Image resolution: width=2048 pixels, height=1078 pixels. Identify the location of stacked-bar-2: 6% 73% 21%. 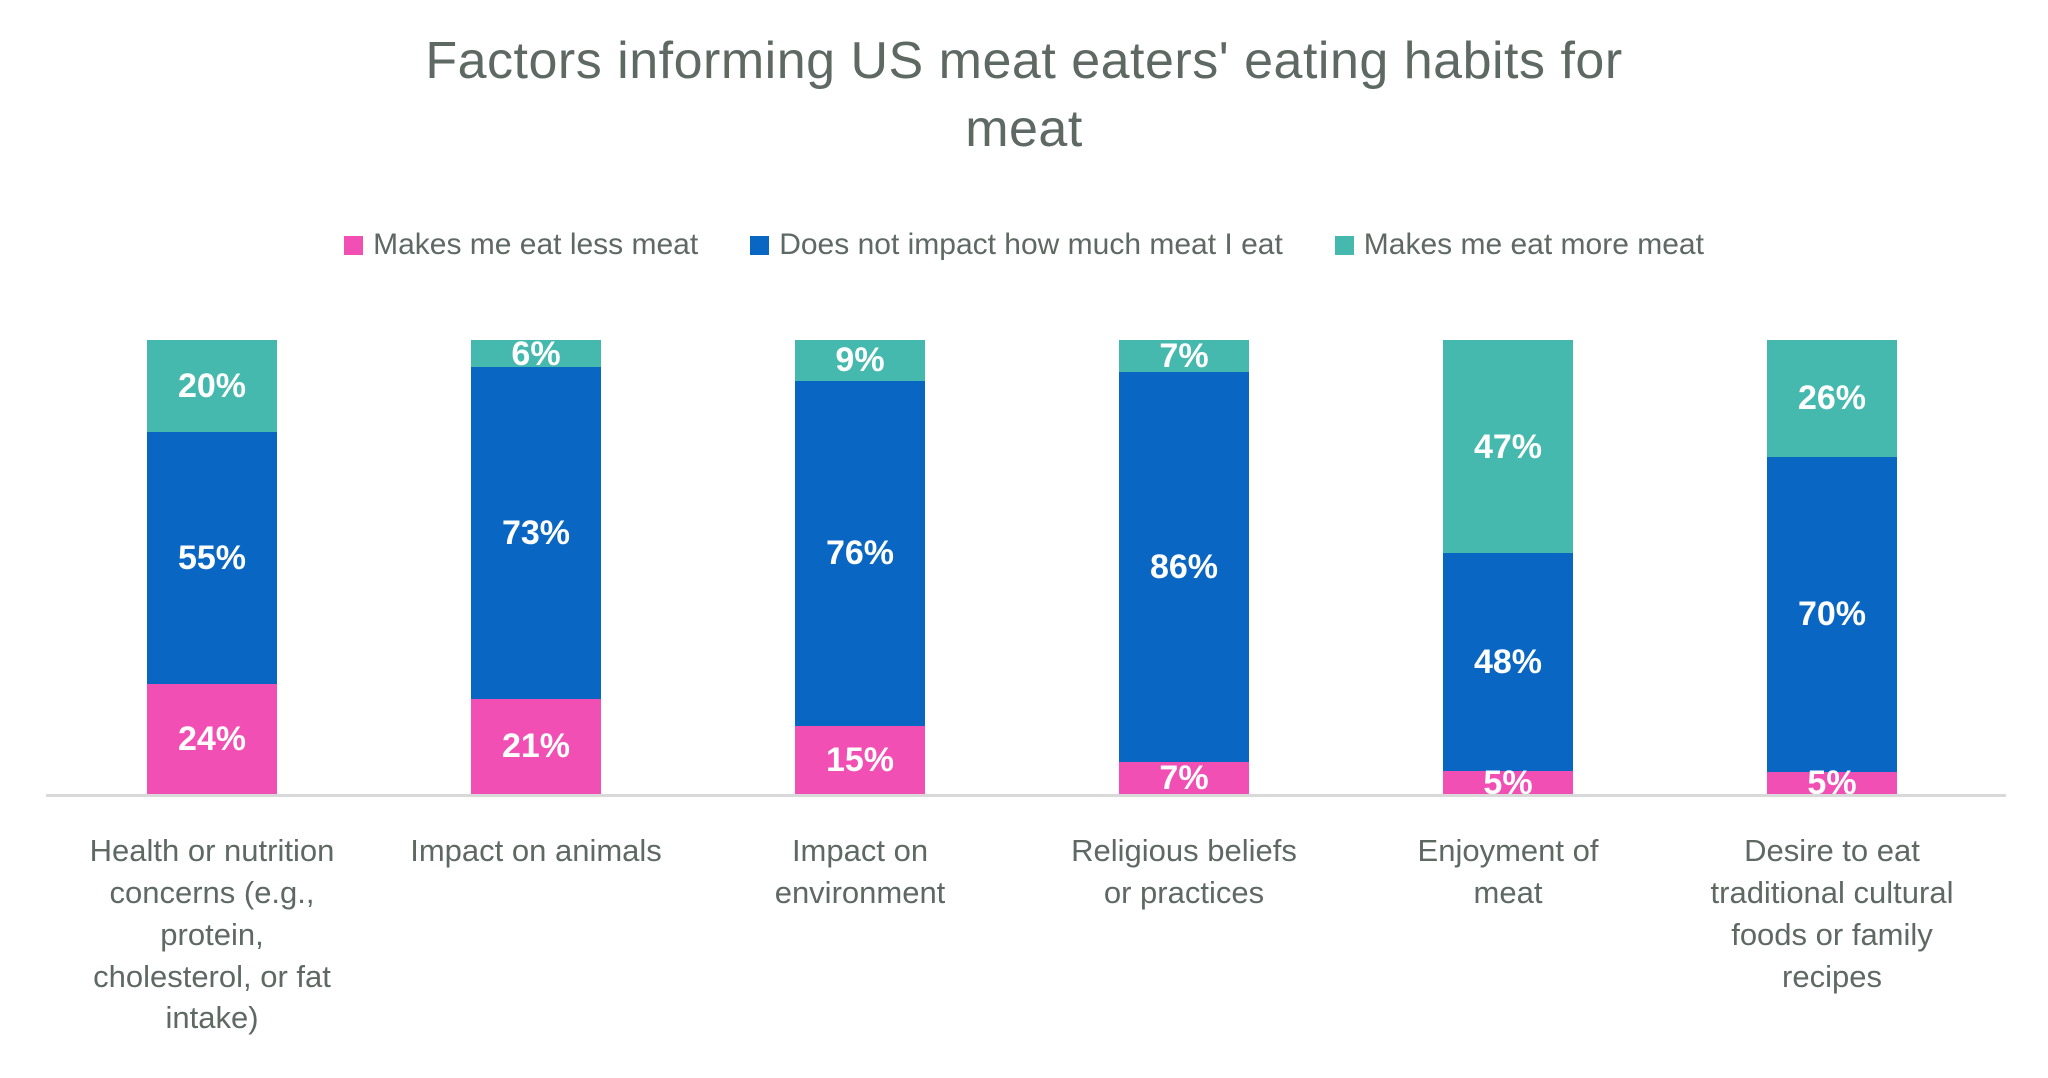
(536, 565).